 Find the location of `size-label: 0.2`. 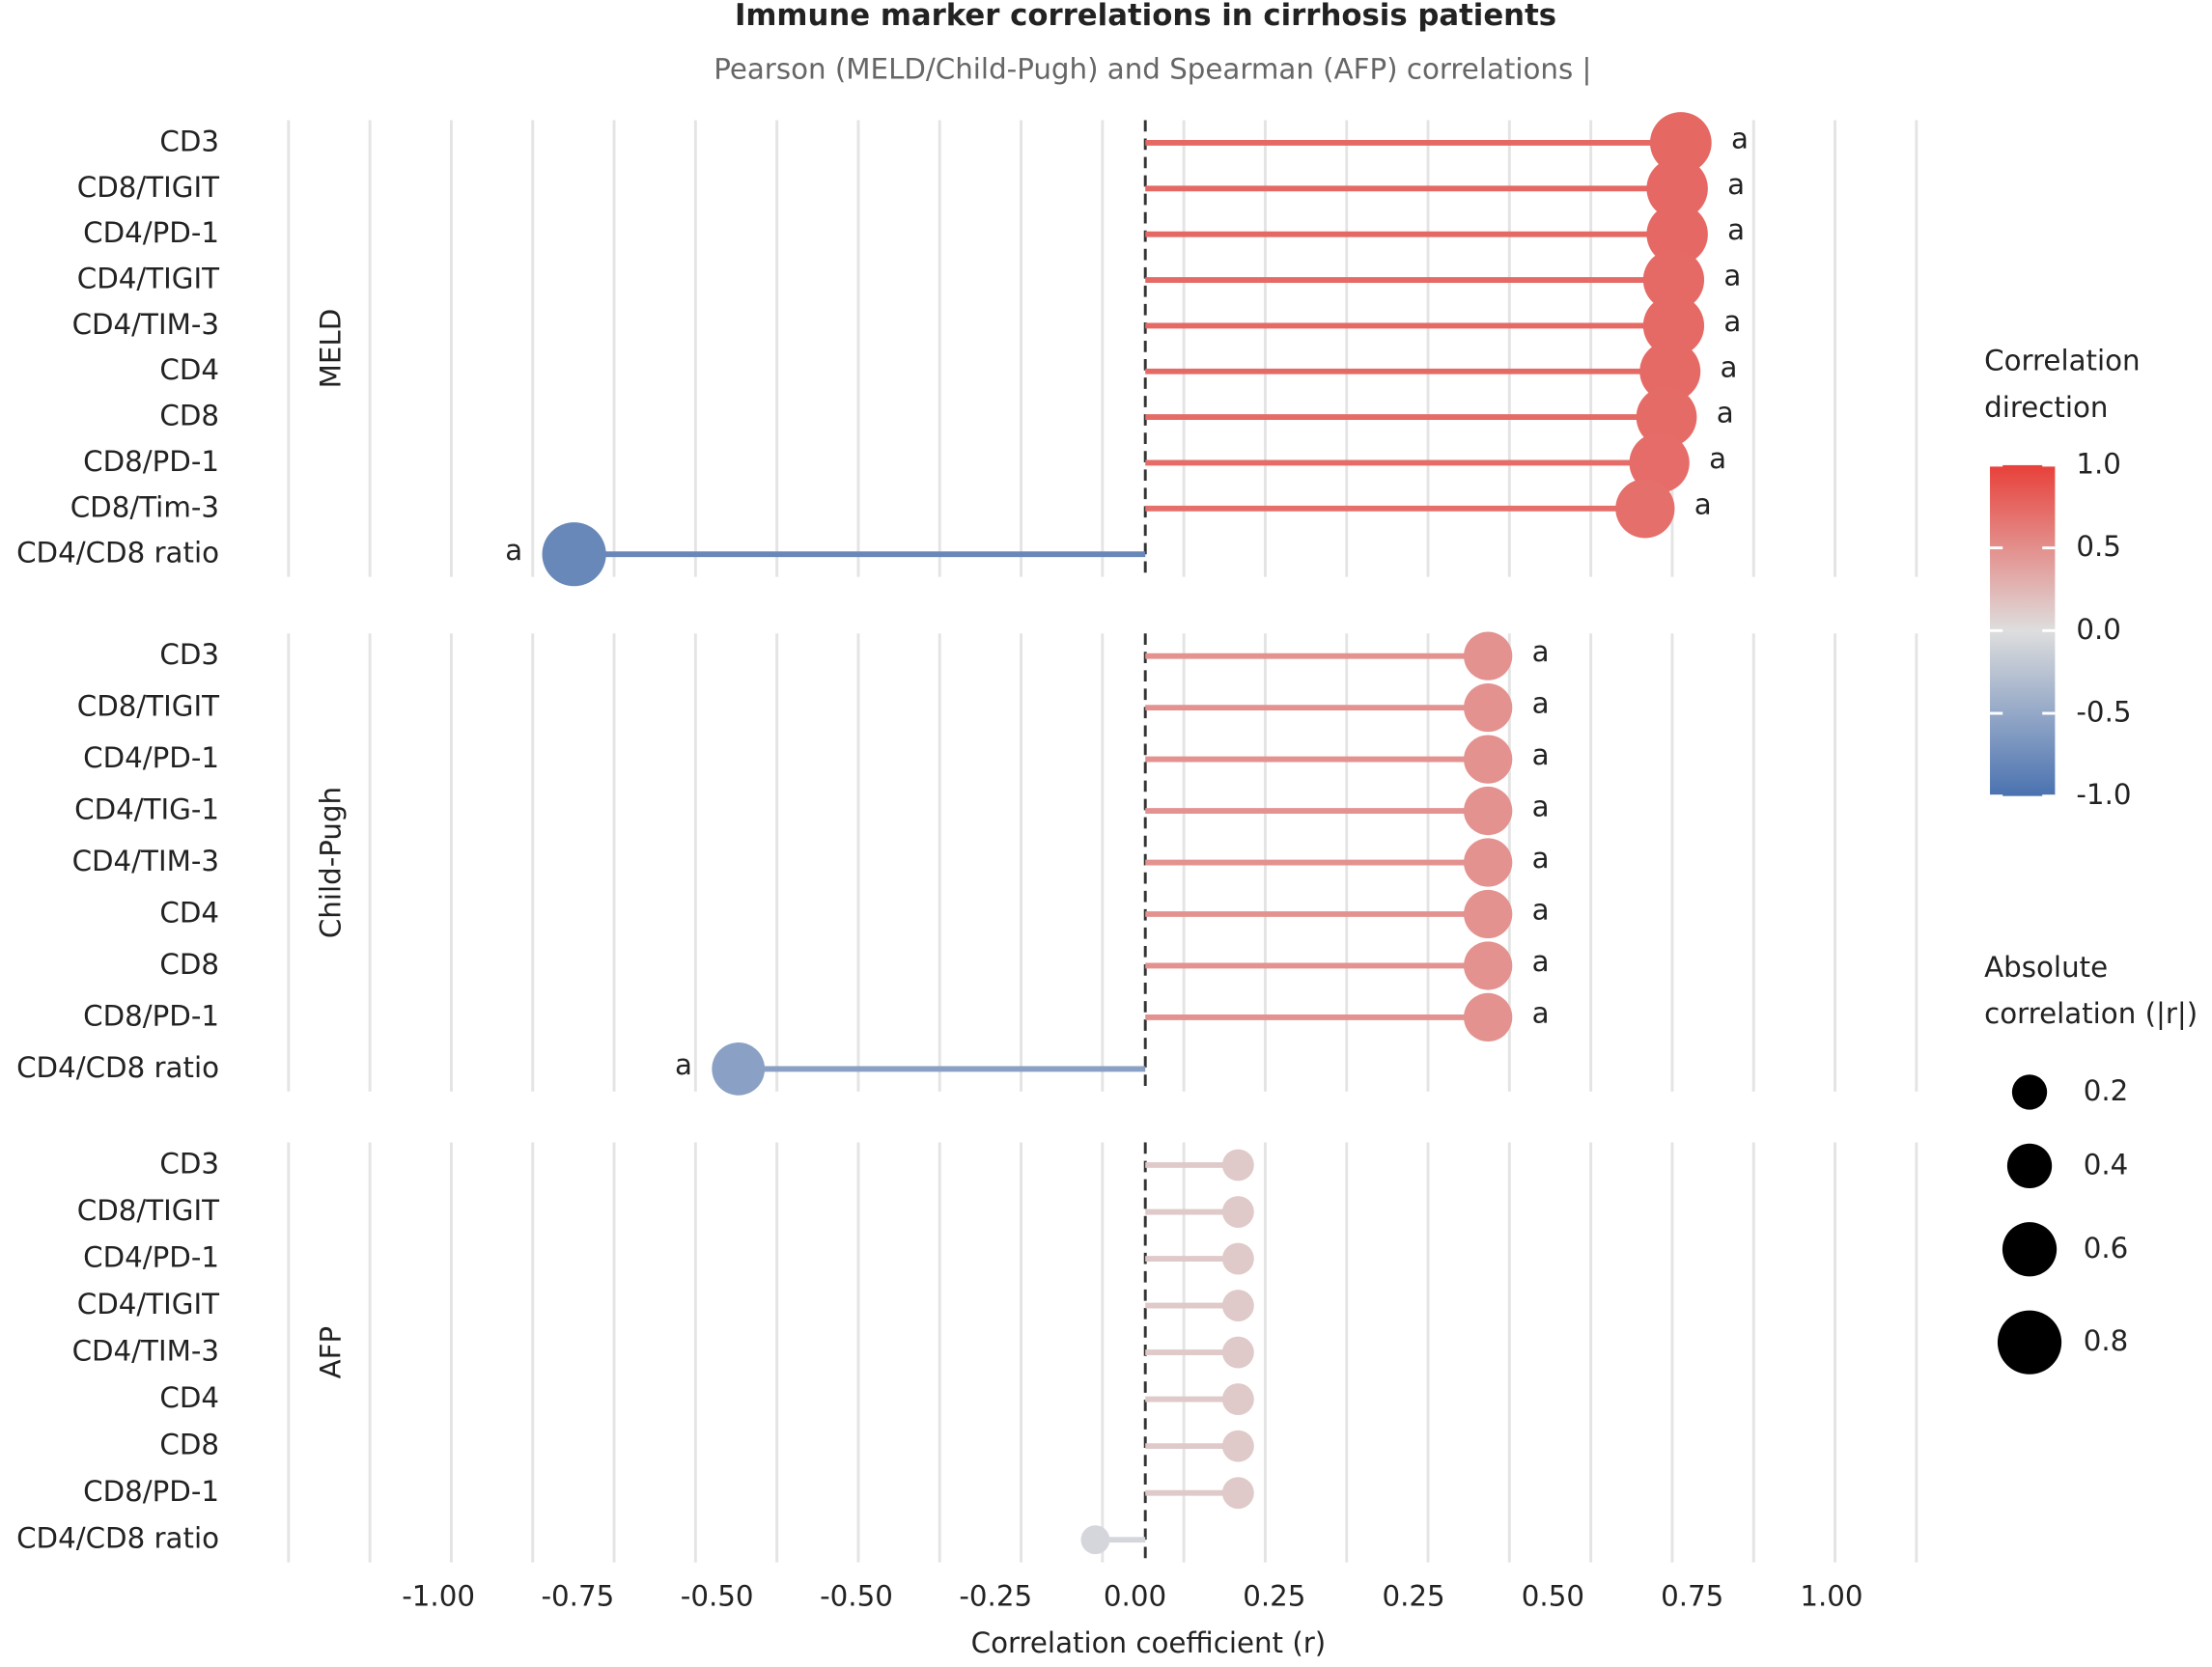

size-label: 0.2 is located at coordinates (2107, 1090).